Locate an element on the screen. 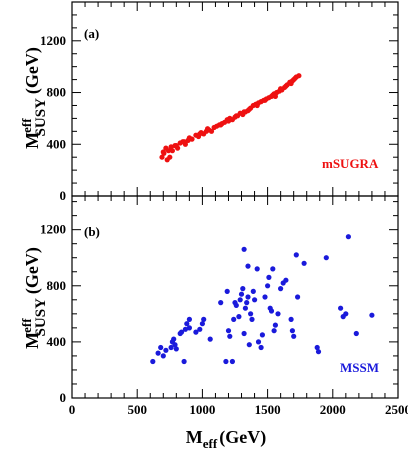  x-tick-label: 1500 is located at coordinates (268, 409).